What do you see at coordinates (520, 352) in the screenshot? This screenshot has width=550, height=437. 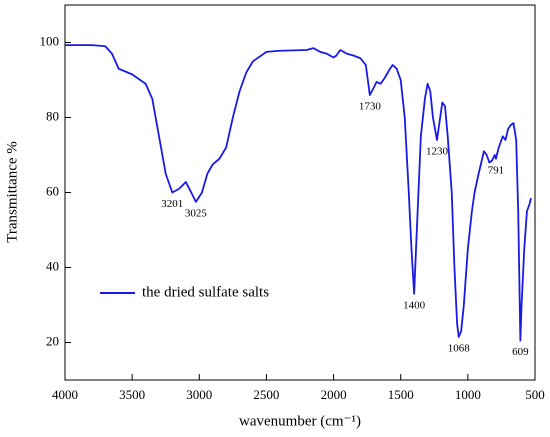 I see `peak-label: 609` at bounding box center [520, 352].